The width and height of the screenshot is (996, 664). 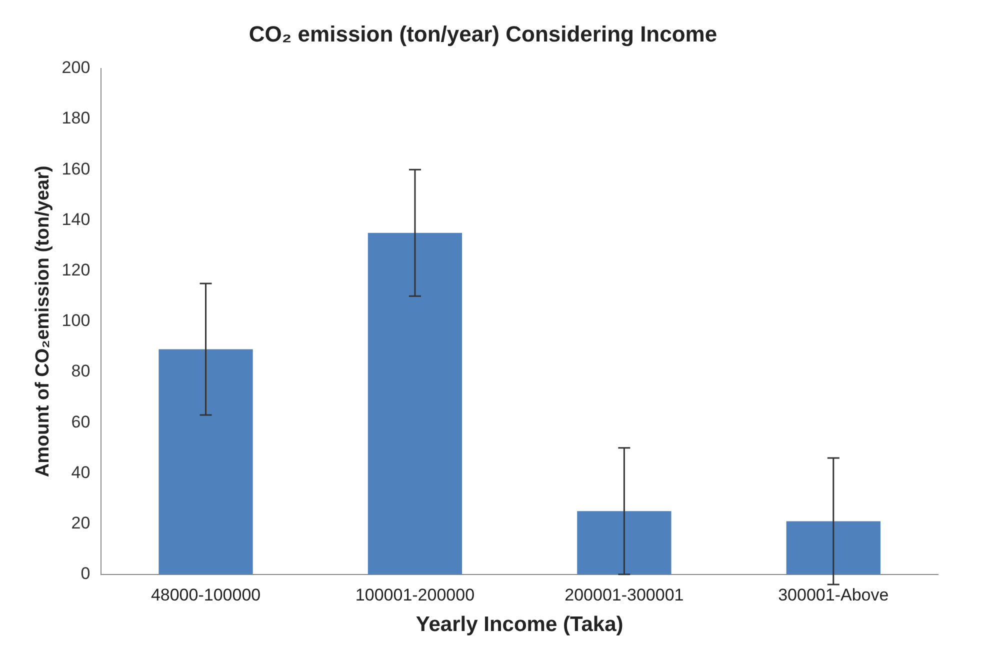 I want to click on y-tick-label: 40, so click(x=80, y=472).